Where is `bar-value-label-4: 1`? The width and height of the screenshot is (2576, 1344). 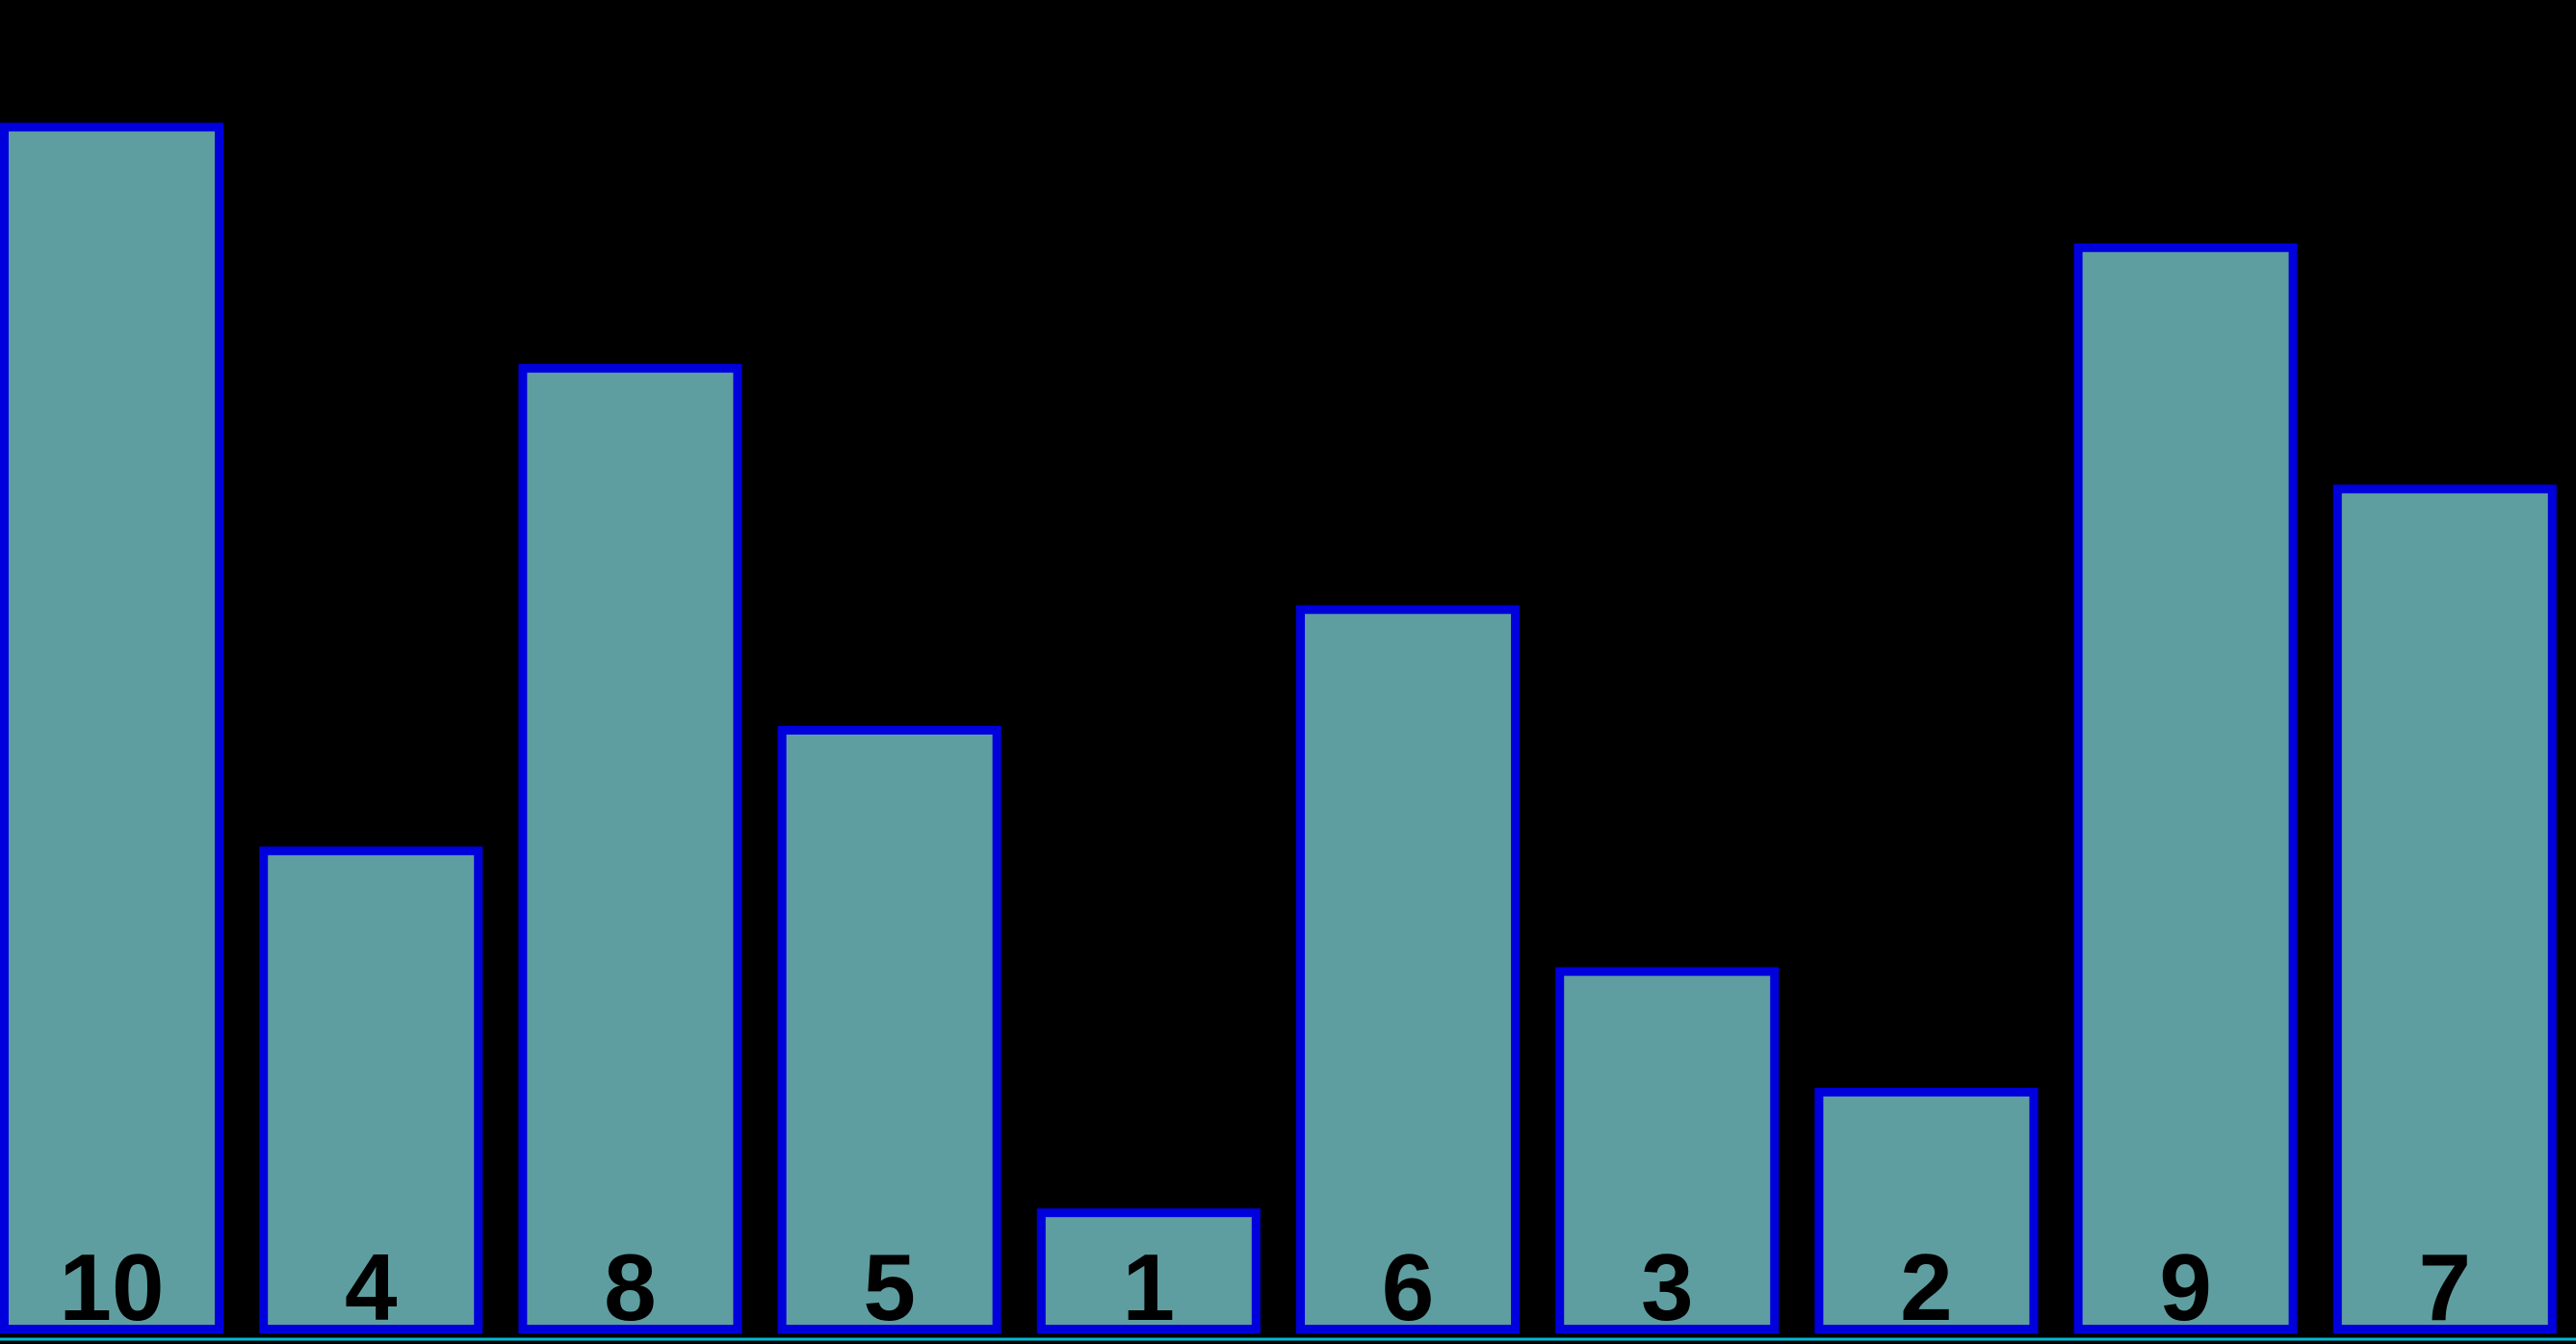 bar-value-label-4: 1 is located at coordinates (1149, 1287).